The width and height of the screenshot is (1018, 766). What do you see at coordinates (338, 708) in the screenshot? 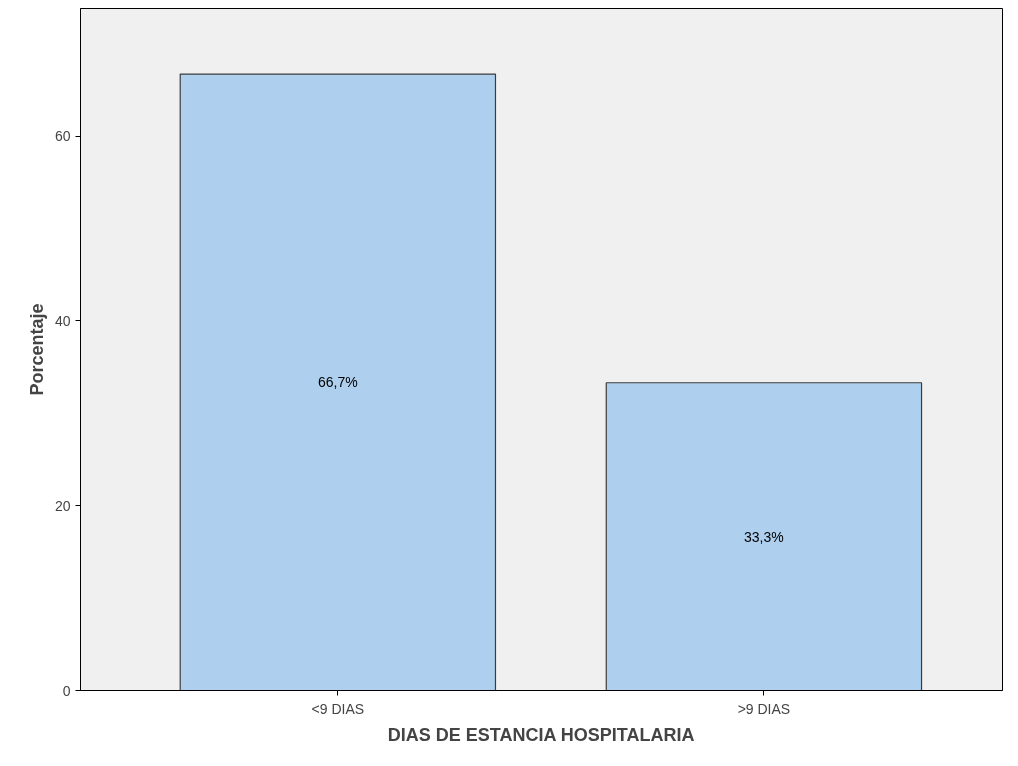
I see `x-tick-label: <9 DIAS` at bounding box center [338, 708].